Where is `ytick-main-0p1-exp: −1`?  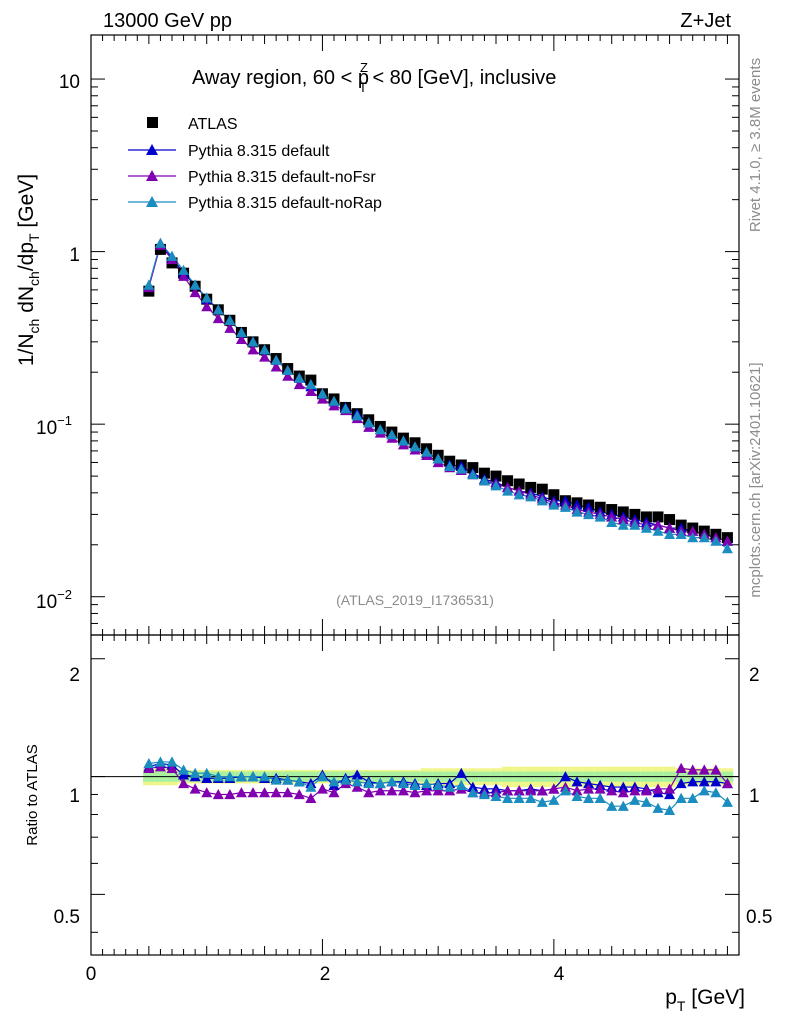 ytick-main-0p1-exp: −1 is located at coordinates (64, 420).